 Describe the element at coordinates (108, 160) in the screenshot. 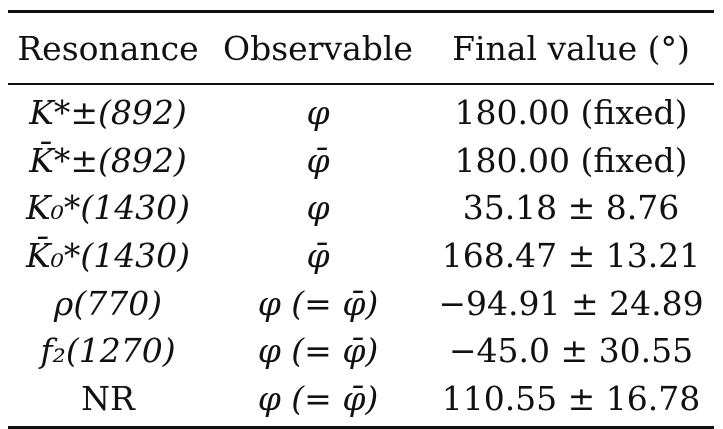

I see `resonance-cell: K̄*±(892)` at that location.